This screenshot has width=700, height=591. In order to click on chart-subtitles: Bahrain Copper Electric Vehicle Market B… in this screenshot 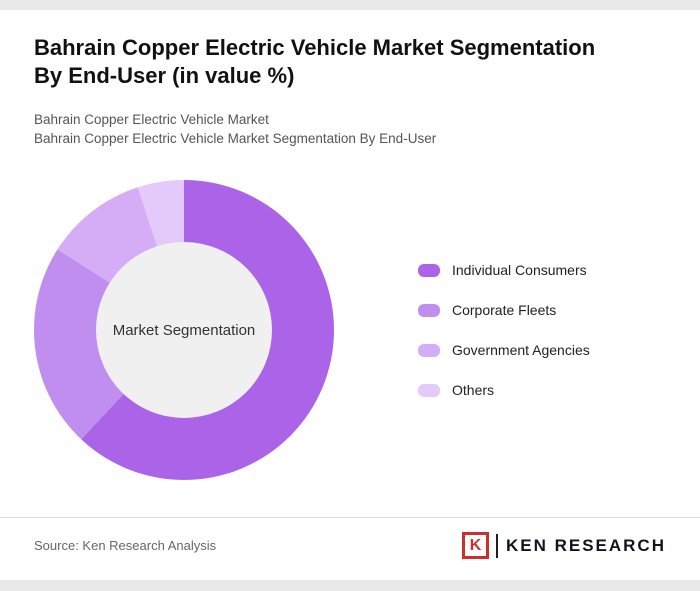, I will do `click(350, 129)`.